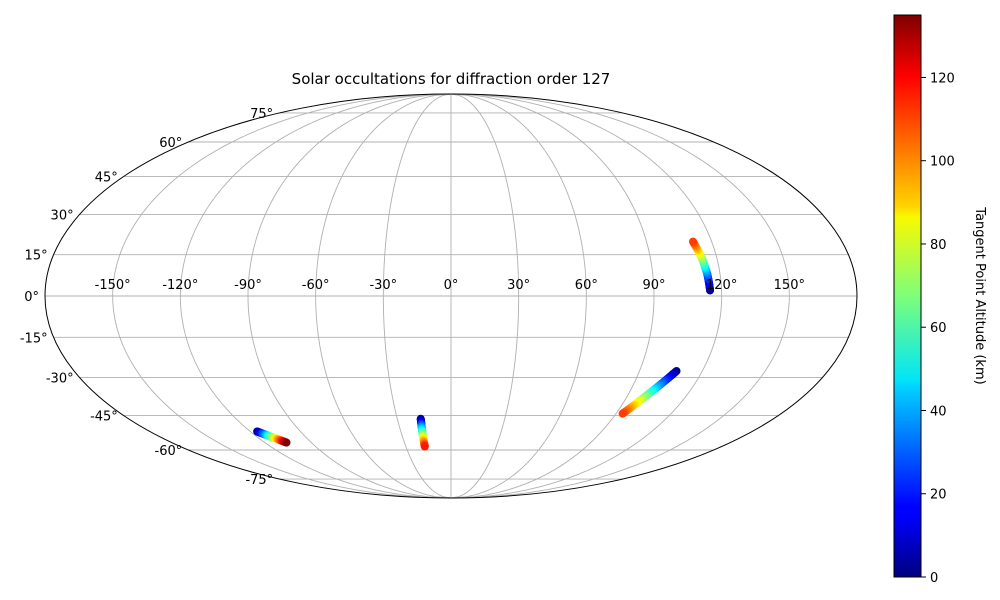 This screenshot has height=600, width=1000. Describe the element at coordinates (62, 215) in the screenshot. I see `lat-tick-label: 30°` at that location.